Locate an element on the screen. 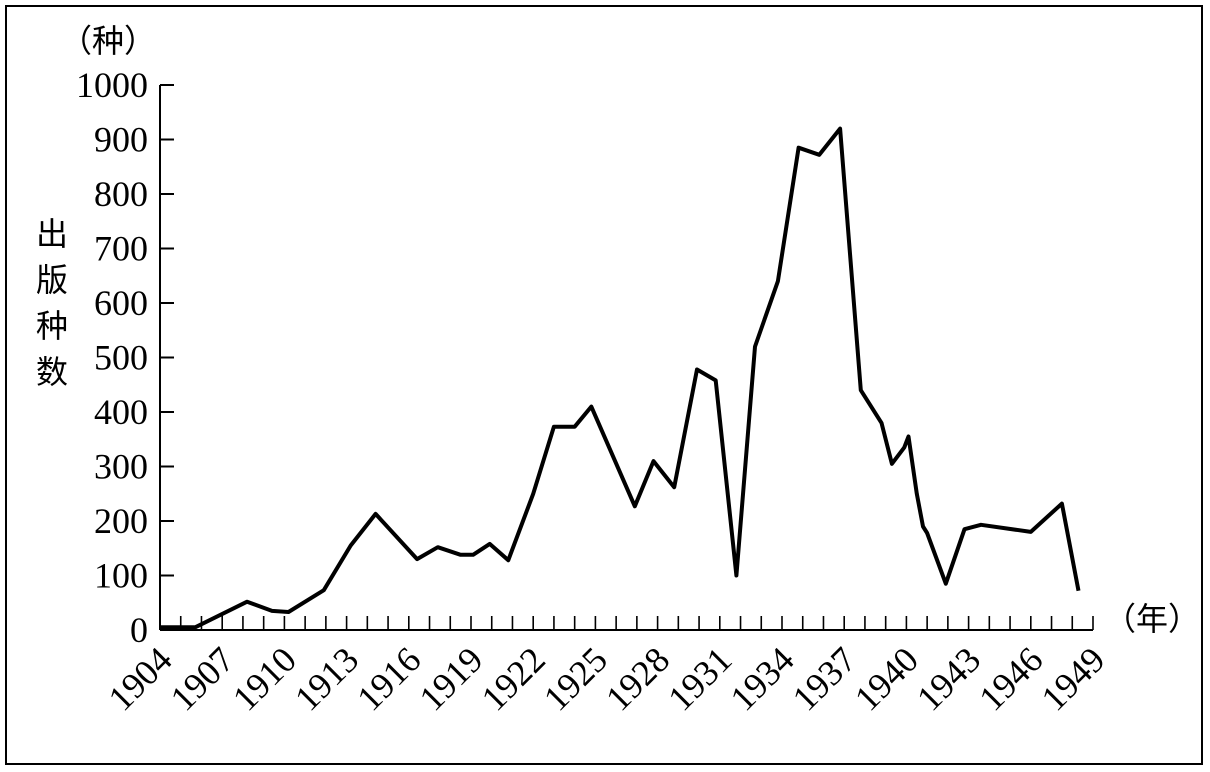 This screenshot has width=1210, height=772. y-unit-label: （种） is located at coordinates (108, 41).